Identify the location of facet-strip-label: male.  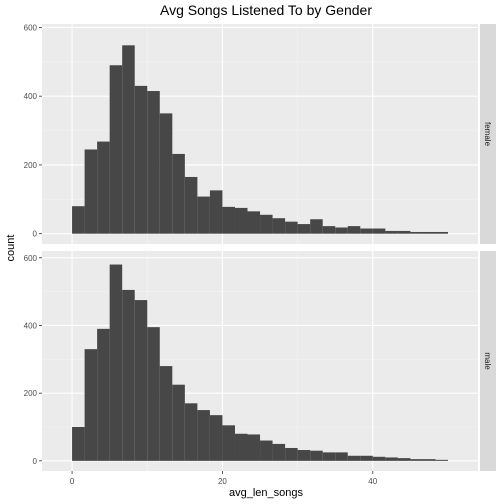
(487, 361).